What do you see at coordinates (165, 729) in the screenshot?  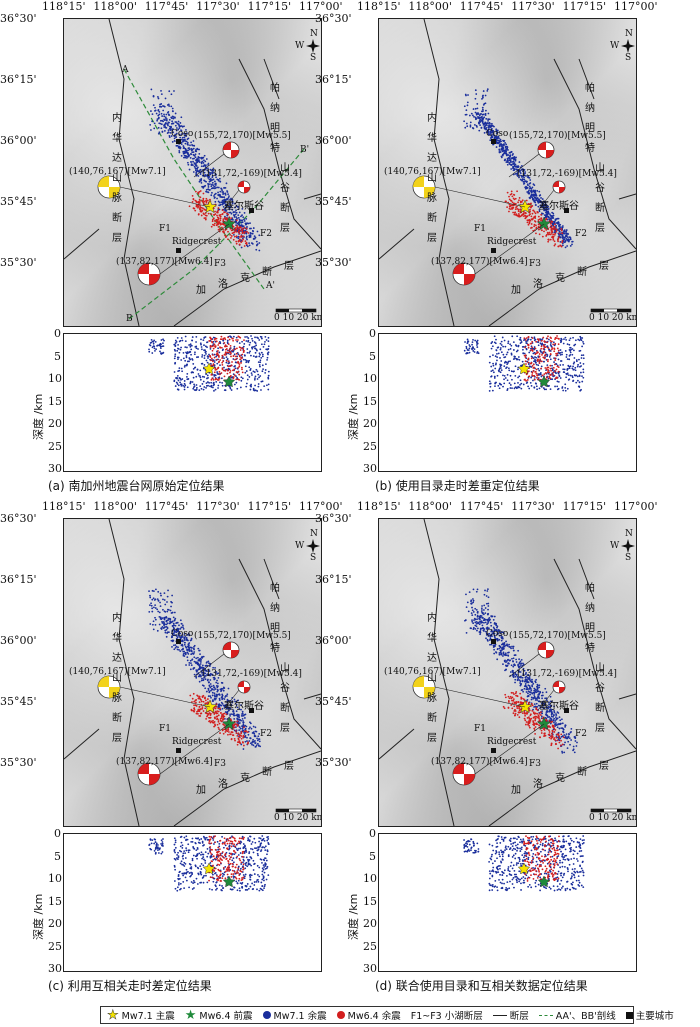 I see `label-f1: F1` at bounding box center [165, 729].